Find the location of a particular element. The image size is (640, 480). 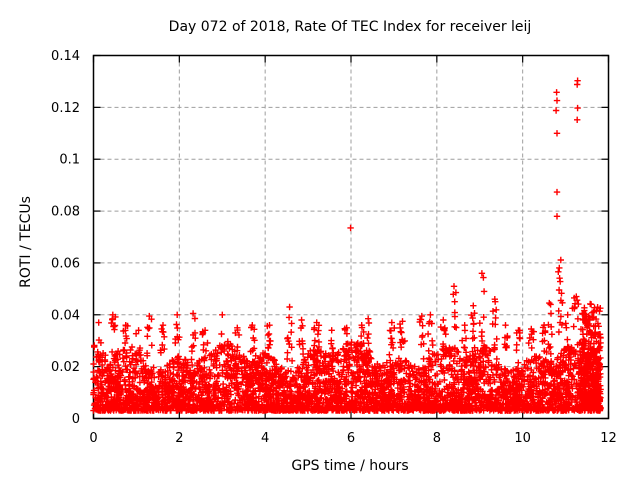

y-tick-label: 0.08 is located at coordinates (65, 212).